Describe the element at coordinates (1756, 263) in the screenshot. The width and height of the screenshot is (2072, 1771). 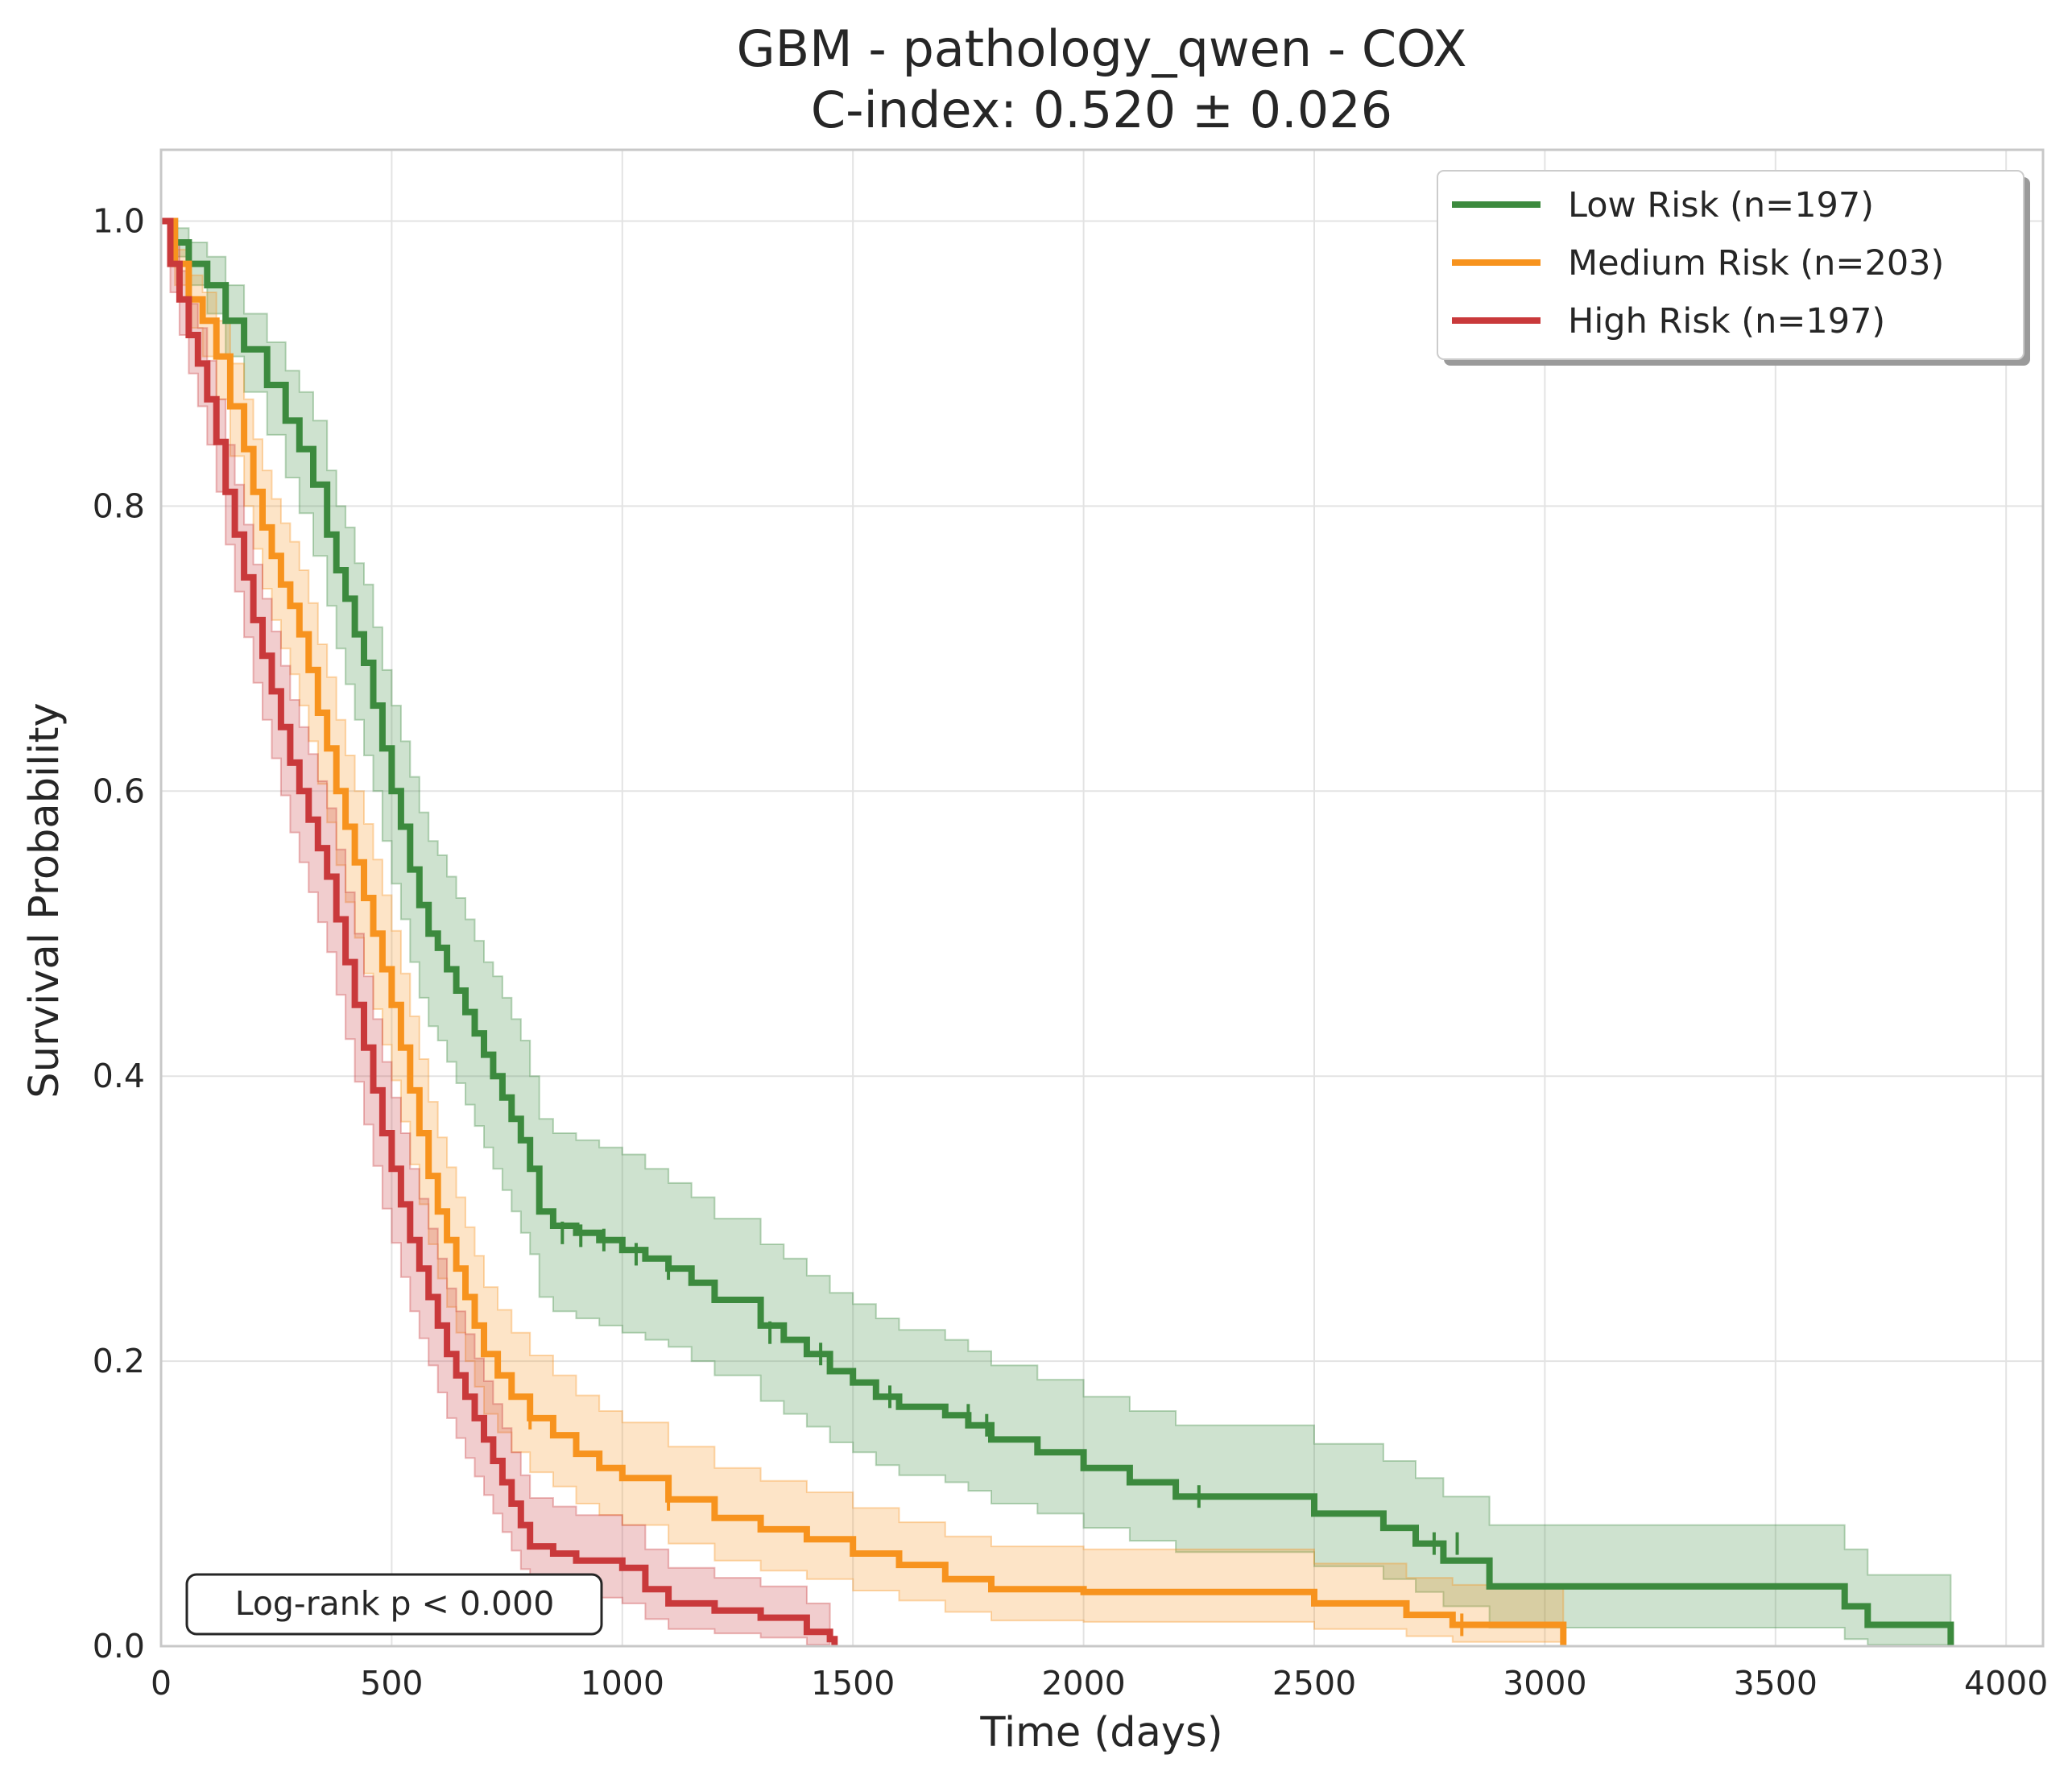
I see `legend-label: Medium Risk (n=203)` at that location.